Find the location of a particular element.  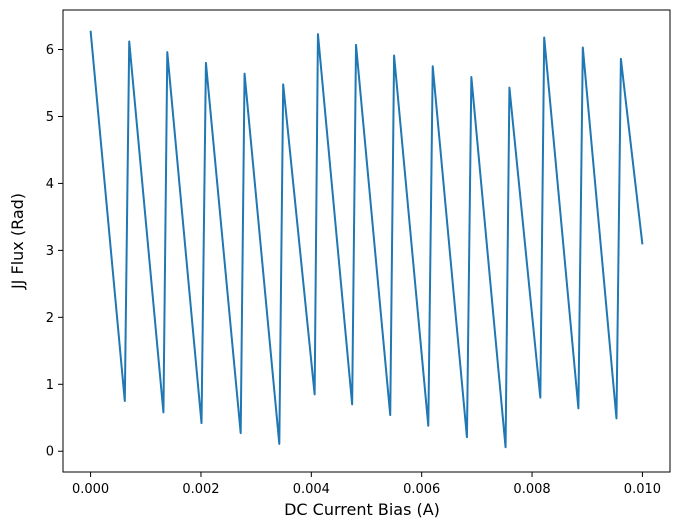

y-tick-label: 4 is located at coordinates (50, 184).